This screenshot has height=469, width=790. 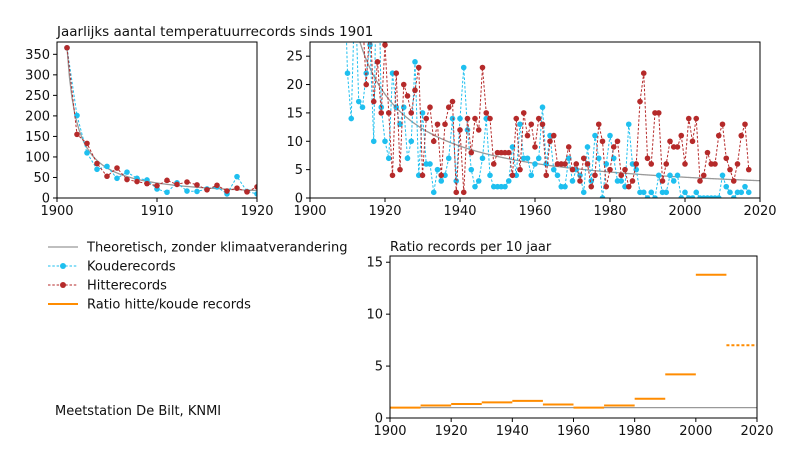 What do you see at coordinates (534, 211) in the screenshot?
I see `x-tick-label: 1960` at bounding box center [534, 211].